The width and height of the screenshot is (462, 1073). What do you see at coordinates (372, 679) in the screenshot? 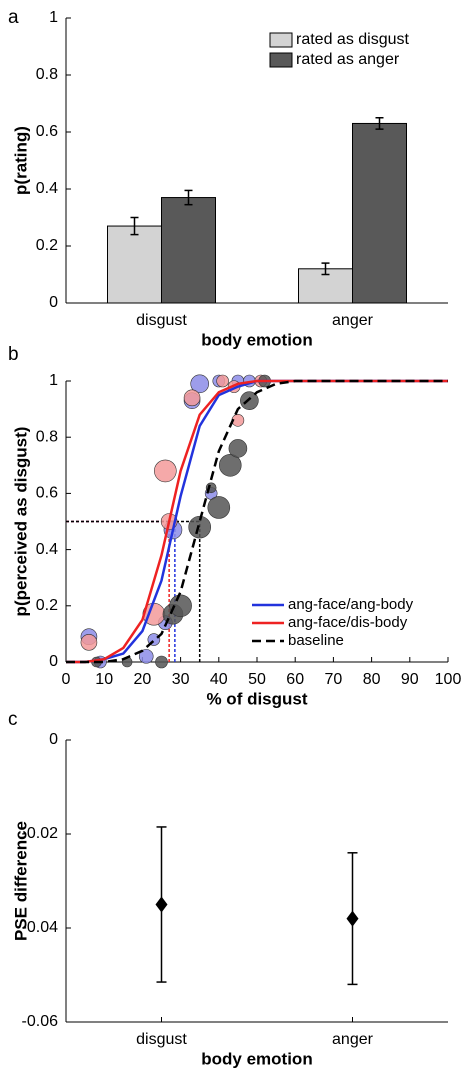
I see `x-tick-label: 80` at bounding box center [372, 679].